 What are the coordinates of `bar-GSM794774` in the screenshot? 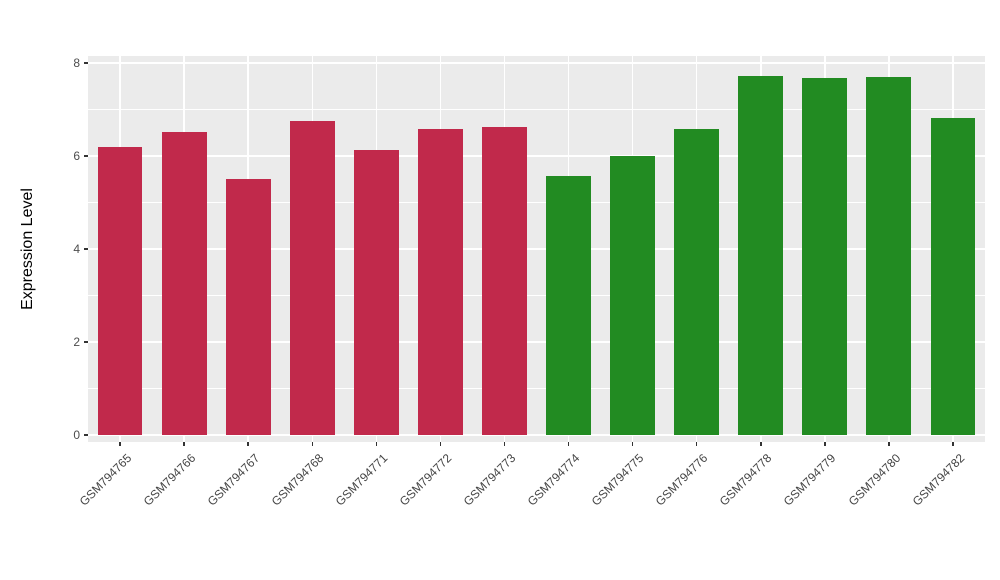 It's located at (568, 305).